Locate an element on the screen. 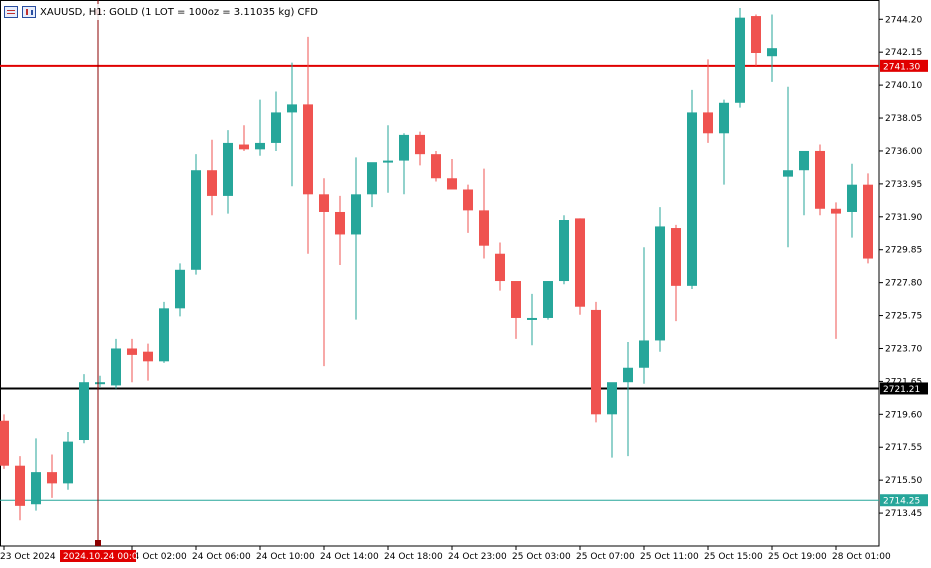  chart-menu-icon is located at coordinates (11, 12).